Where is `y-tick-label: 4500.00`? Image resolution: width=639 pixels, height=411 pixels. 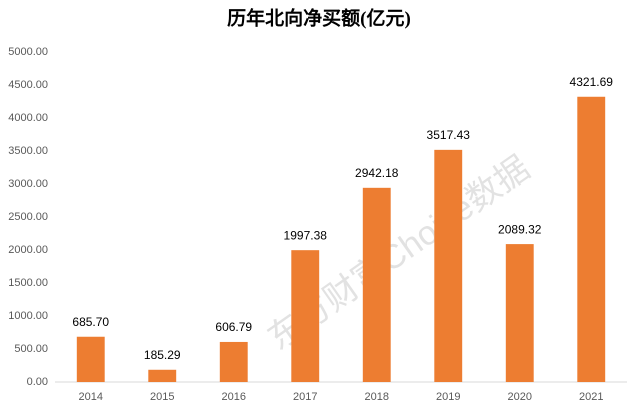 y-tick-label: 4500.00 is located at coordinates (28, 85).